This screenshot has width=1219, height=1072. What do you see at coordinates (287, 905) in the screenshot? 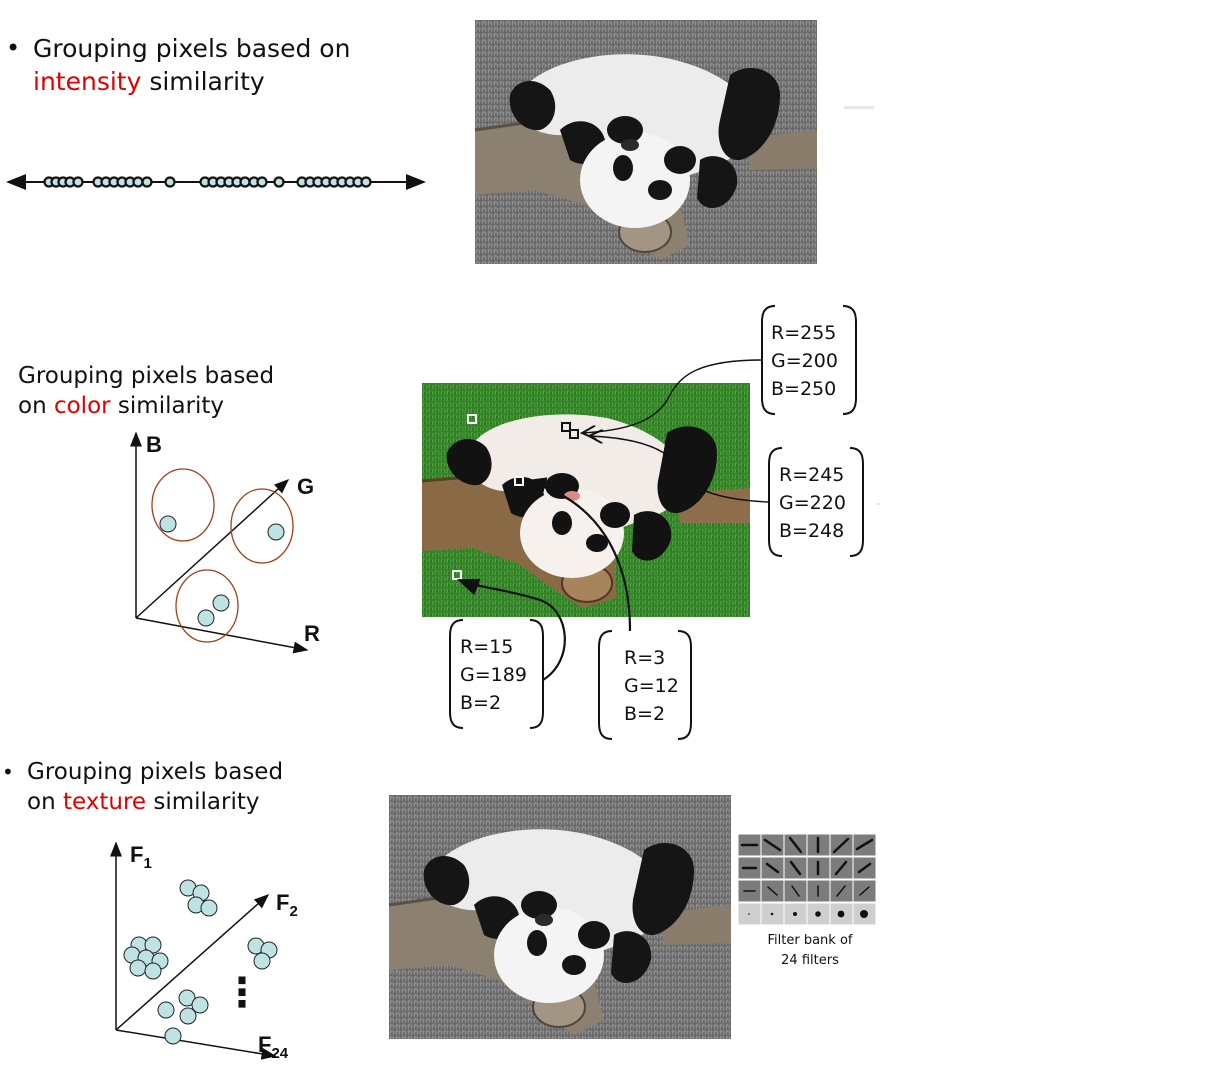
I see `axis-label-f2: F2` at bounding box center [287, 905].